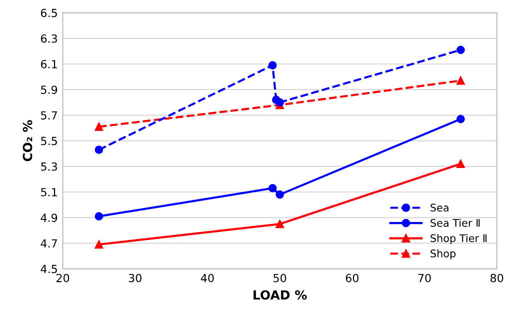 This screenshot has width=523, height=320. I want to click on x-tick-label: 80, so click(497, 278).